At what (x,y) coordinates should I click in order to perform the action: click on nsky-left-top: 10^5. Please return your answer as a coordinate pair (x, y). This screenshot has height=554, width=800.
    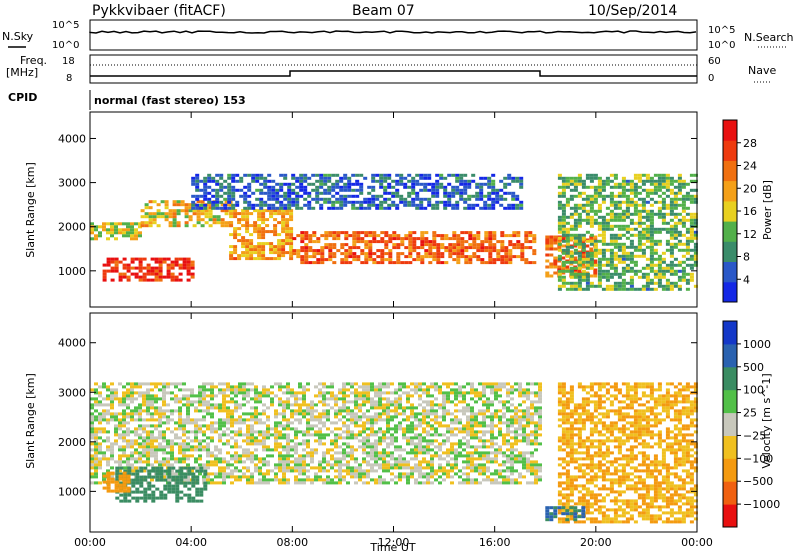
    Looking at the image, I should click on (65, 25).